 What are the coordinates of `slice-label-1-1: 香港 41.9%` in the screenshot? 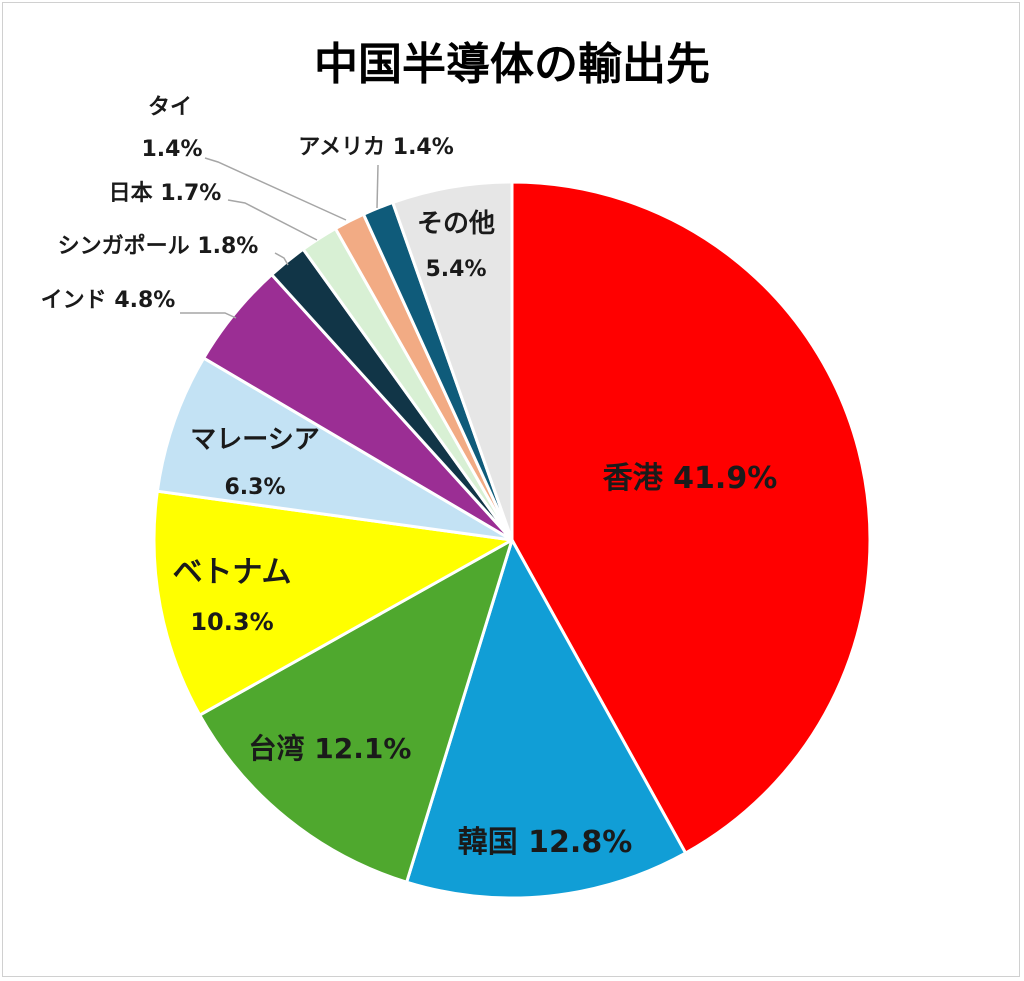 It's located at (690, 478).